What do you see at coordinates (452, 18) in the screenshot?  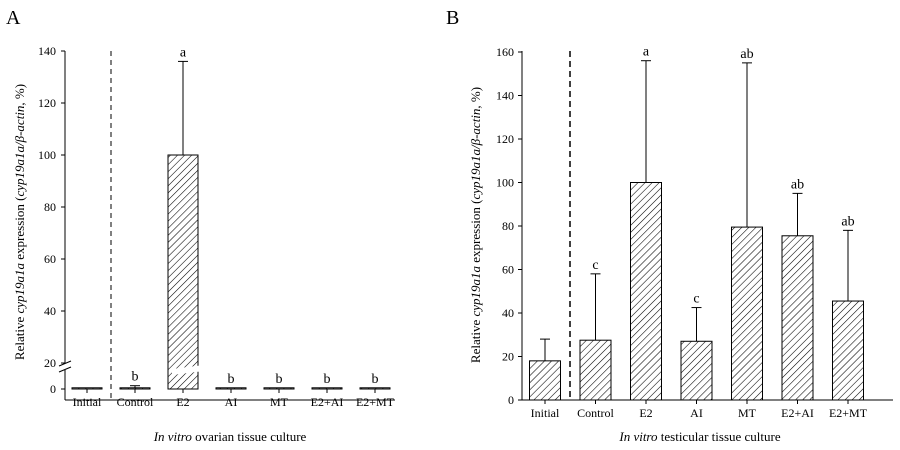 I see `panel-b-label: B` at bounding box center [452, 18].